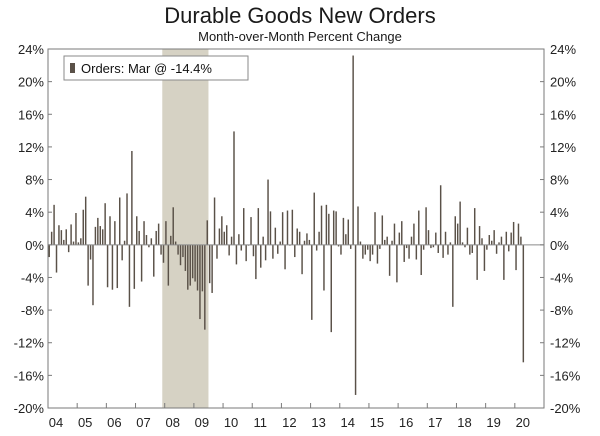 The height and width of the screenshot is (436, 600). Describe the element at coordinates (31, 147) in the screenshot. I see `y-tick-label-left: 12%` at that location.